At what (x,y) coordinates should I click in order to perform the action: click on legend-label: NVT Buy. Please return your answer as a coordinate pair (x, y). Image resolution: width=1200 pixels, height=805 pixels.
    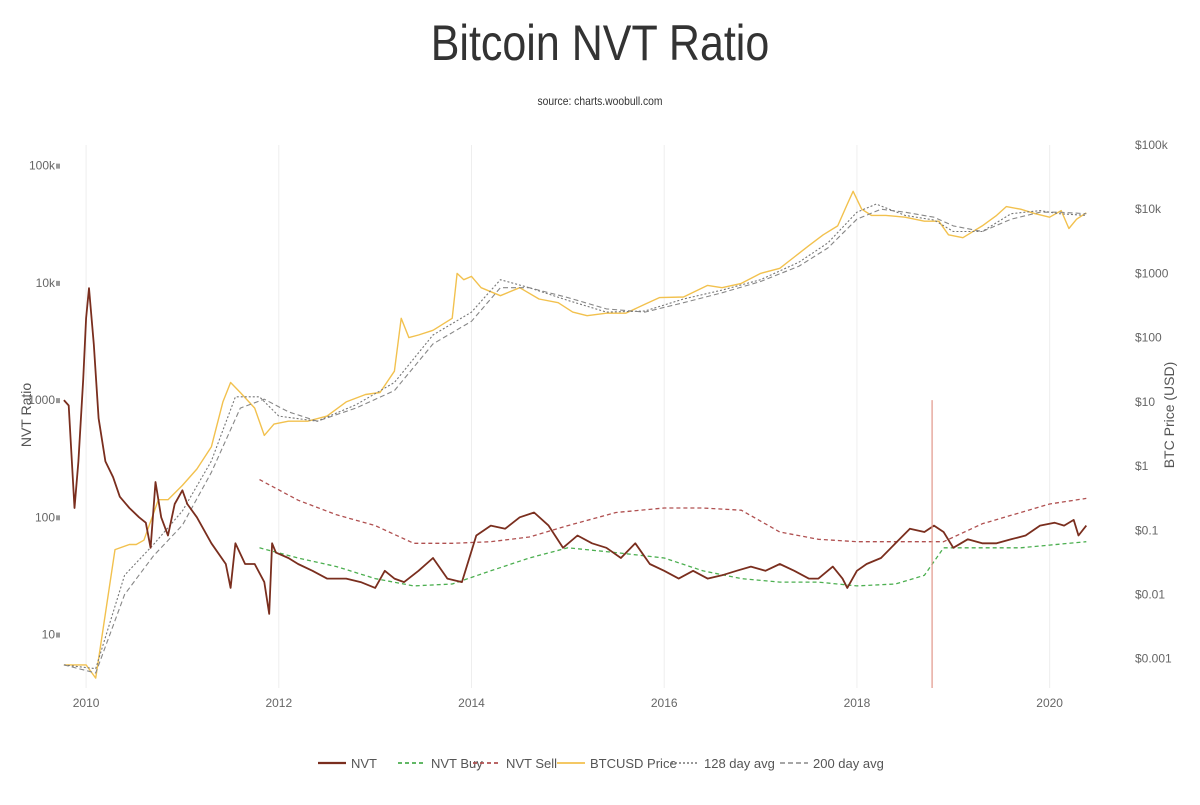
    Looking at the image, I should click on (457, 763).